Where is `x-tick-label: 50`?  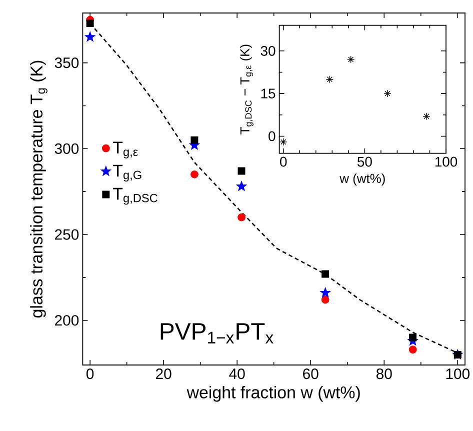 x-tick-label: 50 is located at coordinates (364, 161).